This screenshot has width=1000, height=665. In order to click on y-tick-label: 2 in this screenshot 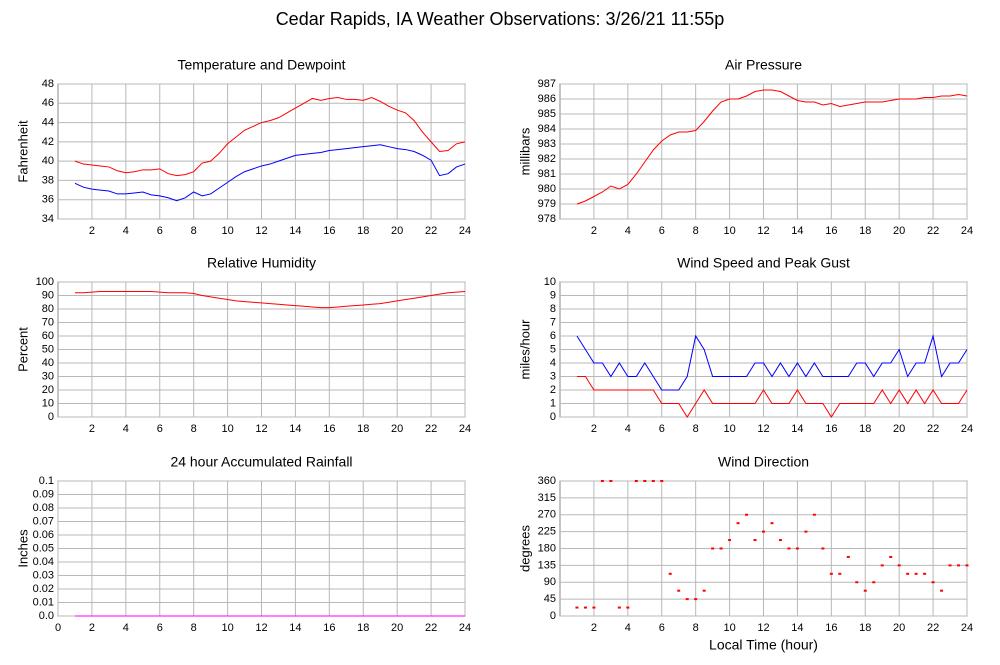, I will do `click(553, 390)`.